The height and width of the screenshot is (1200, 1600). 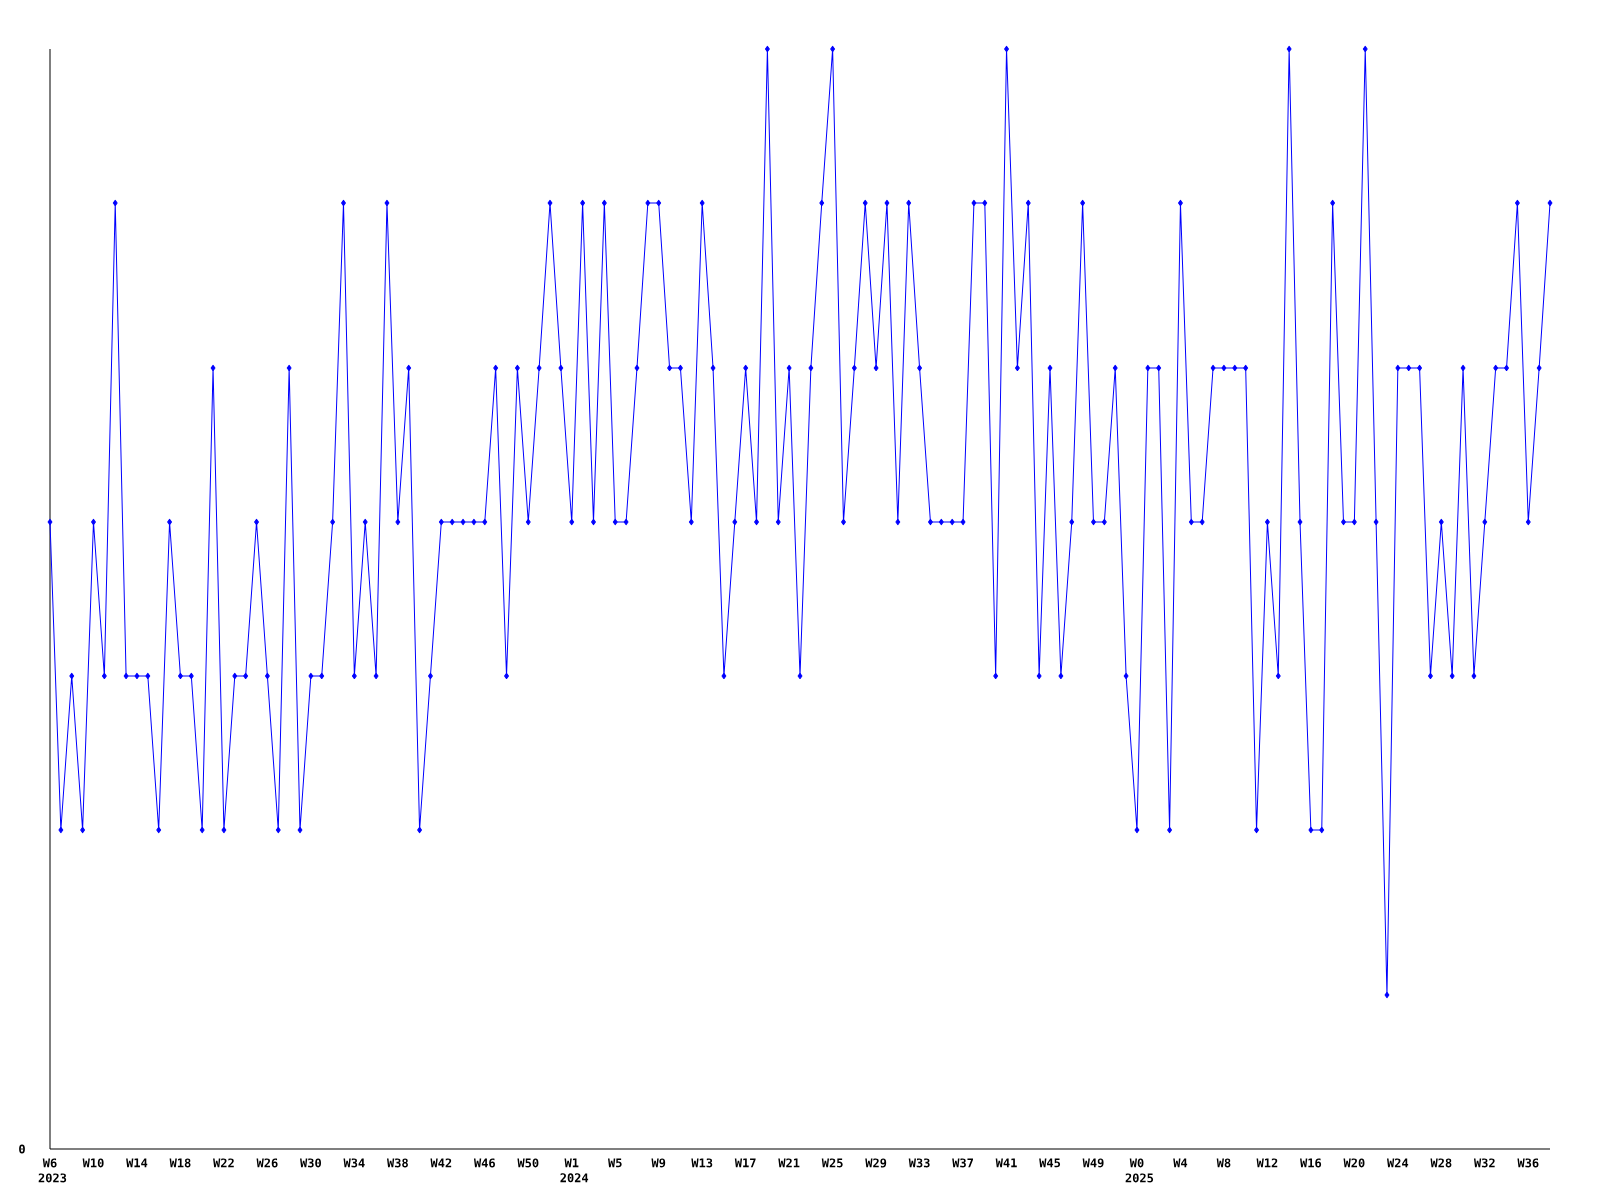 What do you see at coordinates (137, 1163) in the screenshot?
I see `x-tick-label: W14` at bounding box center [137, 1163].